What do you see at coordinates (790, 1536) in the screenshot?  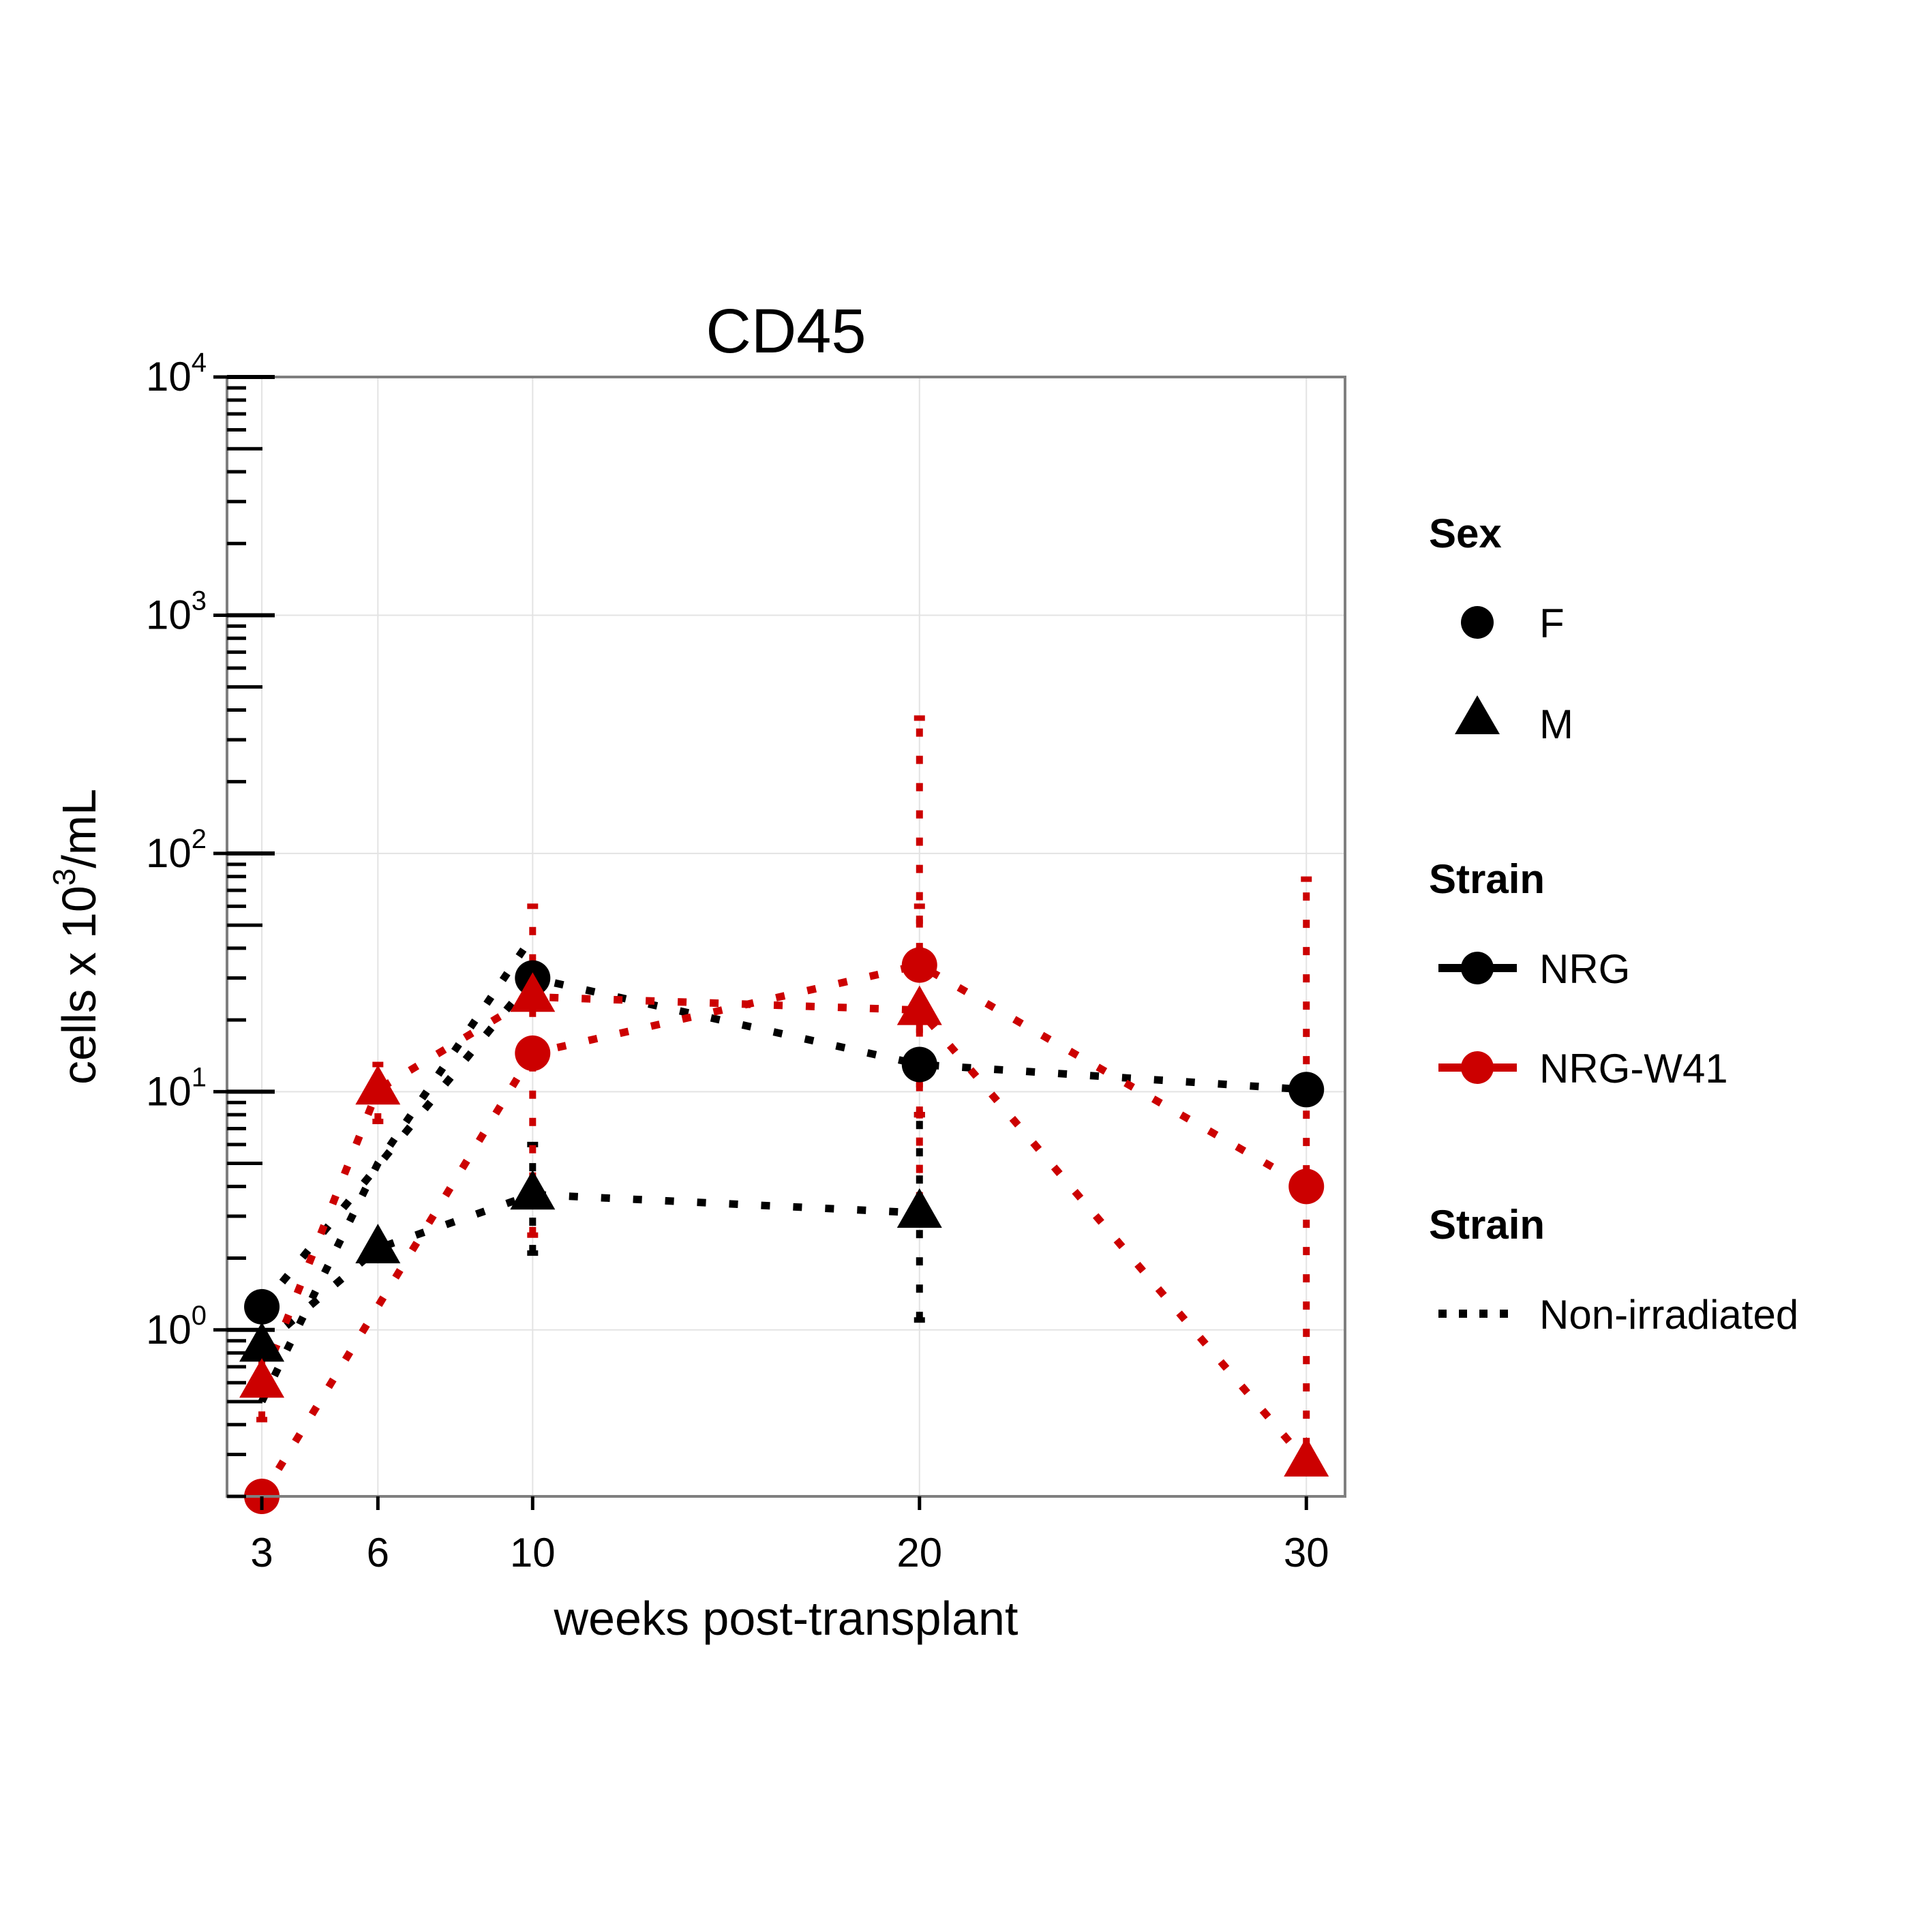 I see `x-axis: 3 6 10 20 30` at bounding box center [790, 1536].